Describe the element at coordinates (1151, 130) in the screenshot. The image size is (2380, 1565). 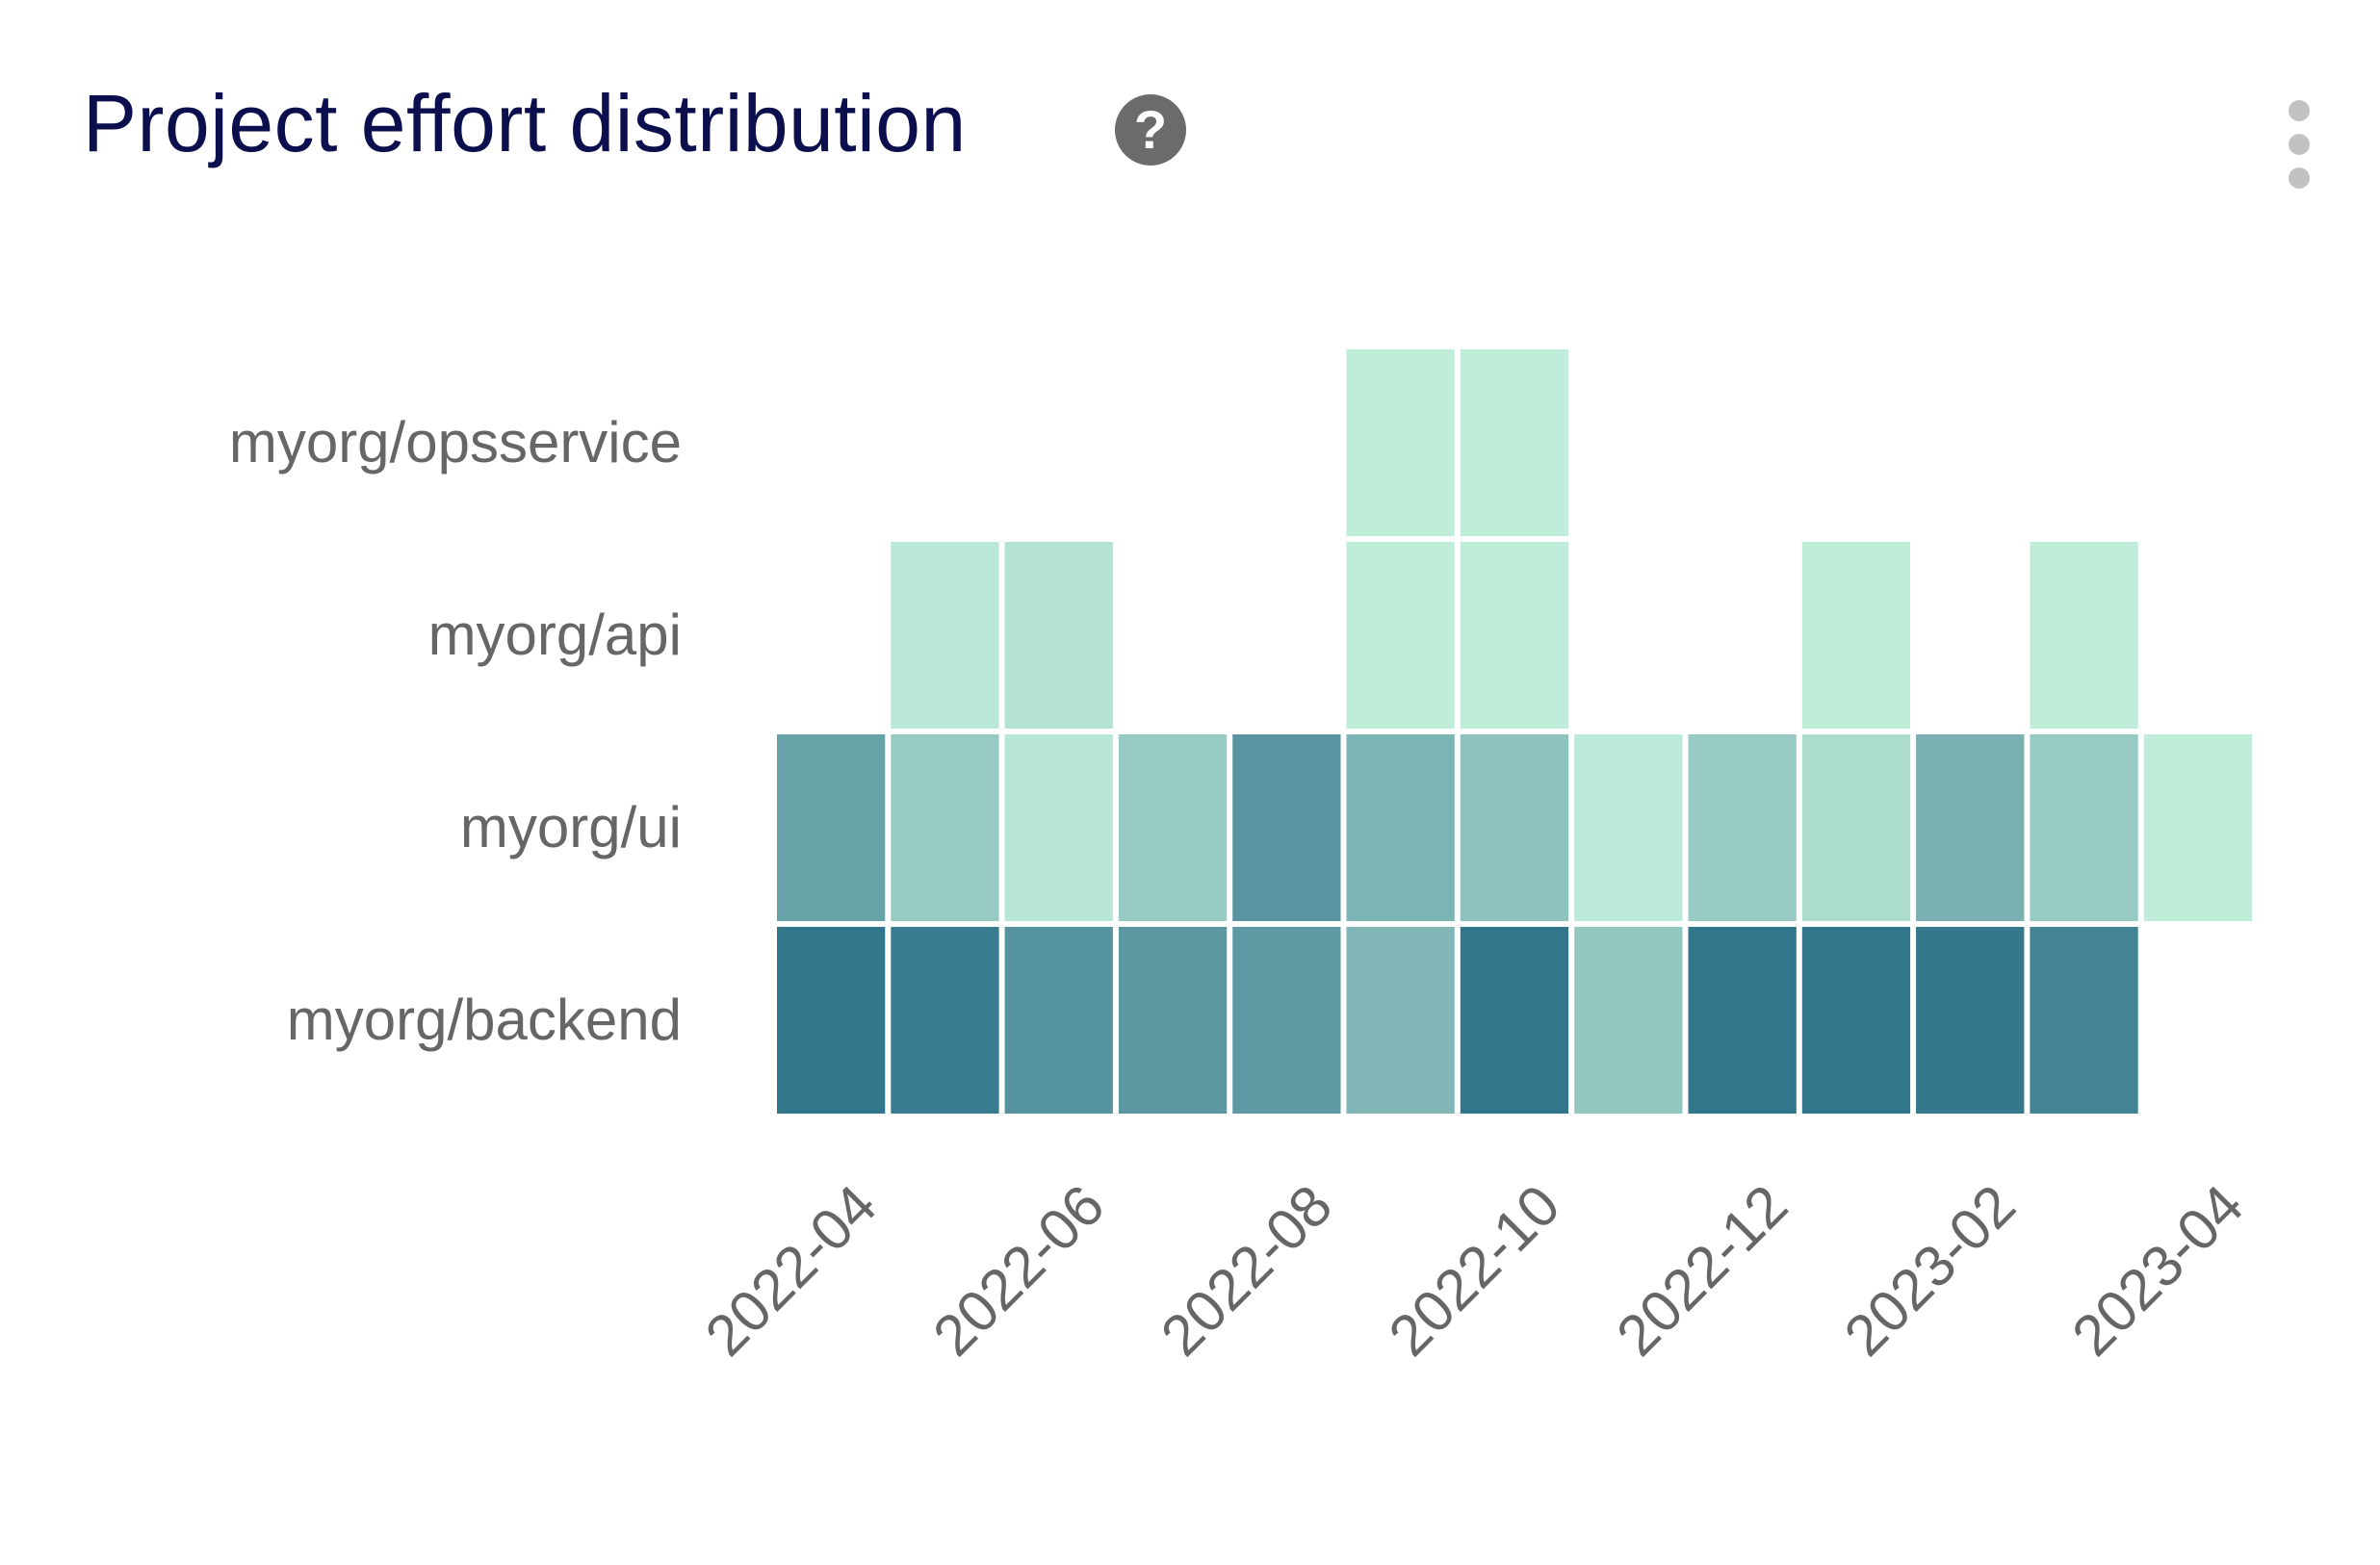
I see `help-icon: ?` at that location.